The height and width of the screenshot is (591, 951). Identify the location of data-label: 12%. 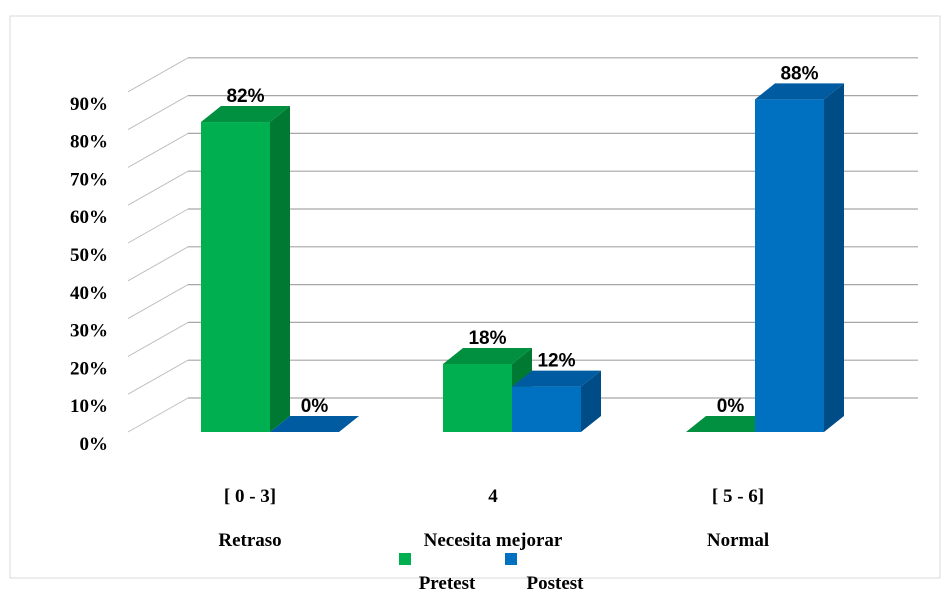
(556, 361).